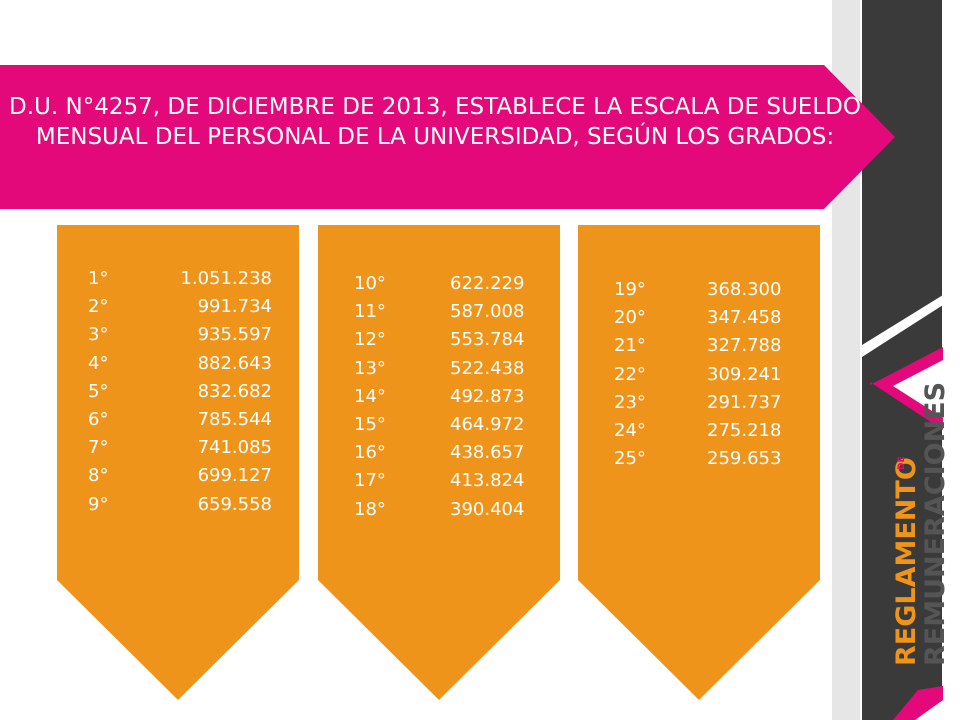 This screenshot has width=960, height=720. What do you see at coordinates (487, 453) in the screenshot?
I see `salary-amount: 438.657` at bounding box center [487, 453].